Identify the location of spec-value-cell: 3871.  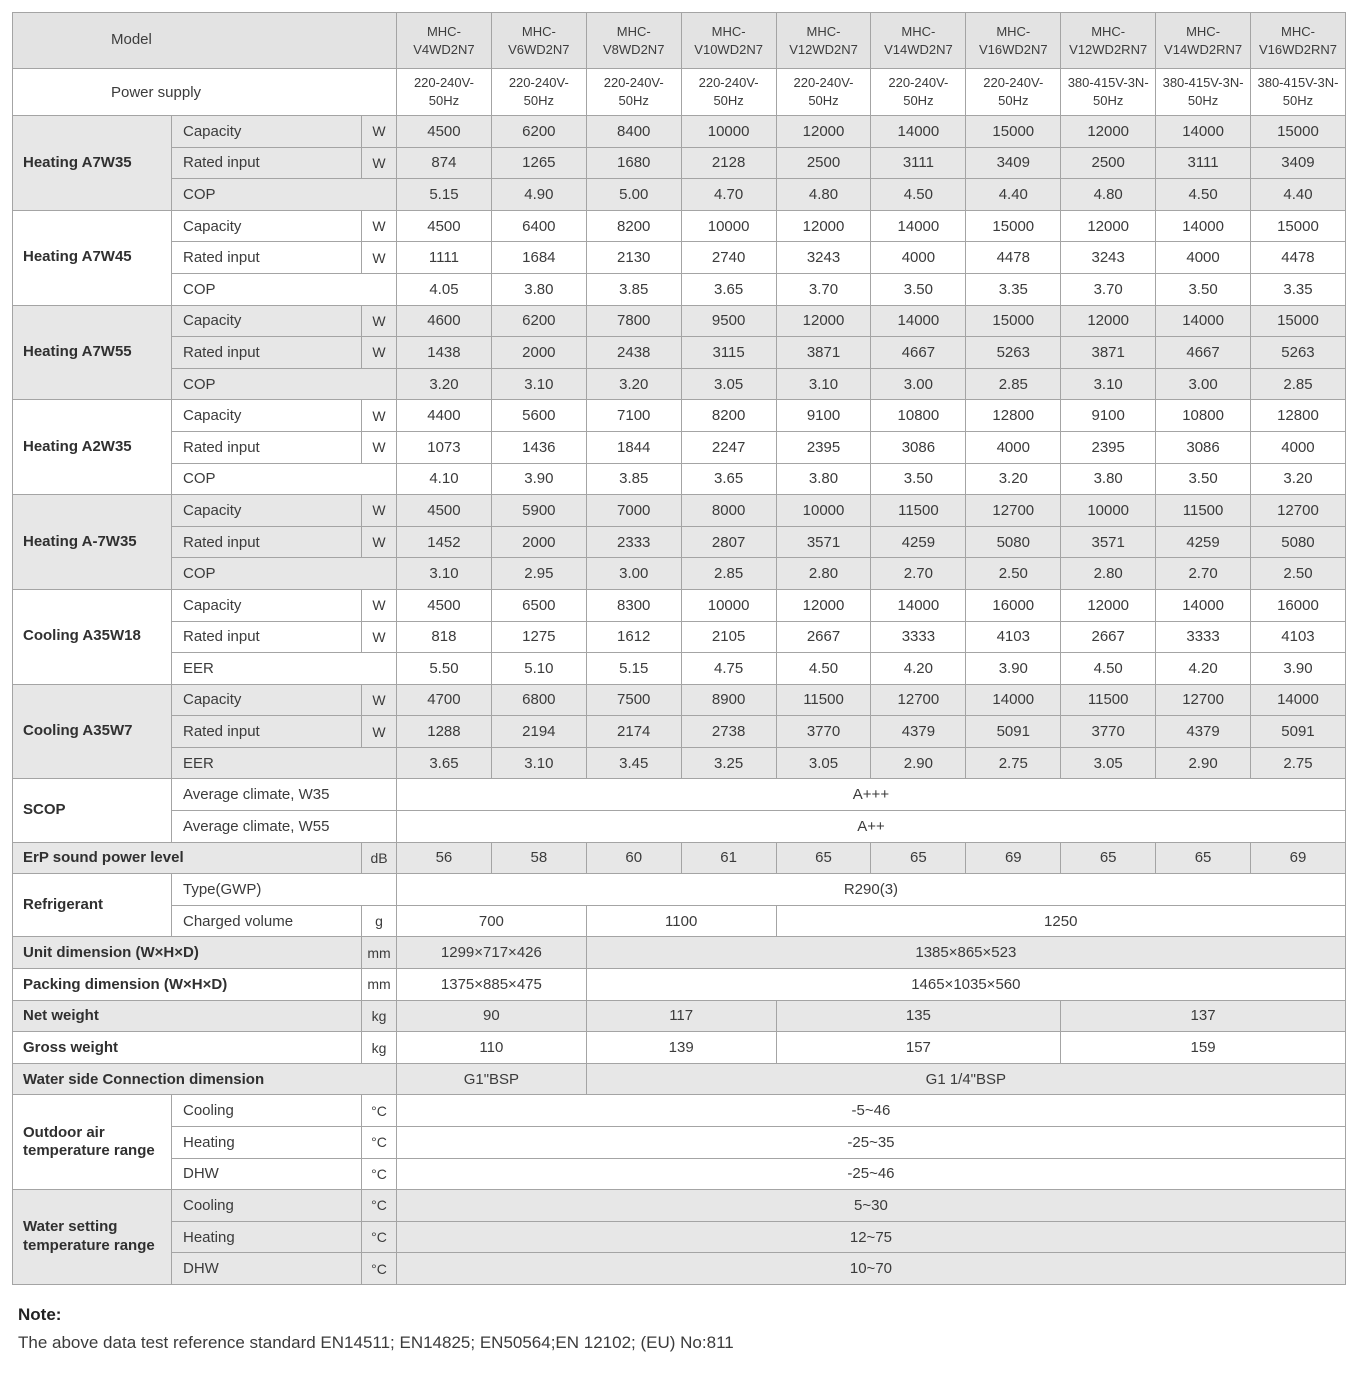
(823, 352).